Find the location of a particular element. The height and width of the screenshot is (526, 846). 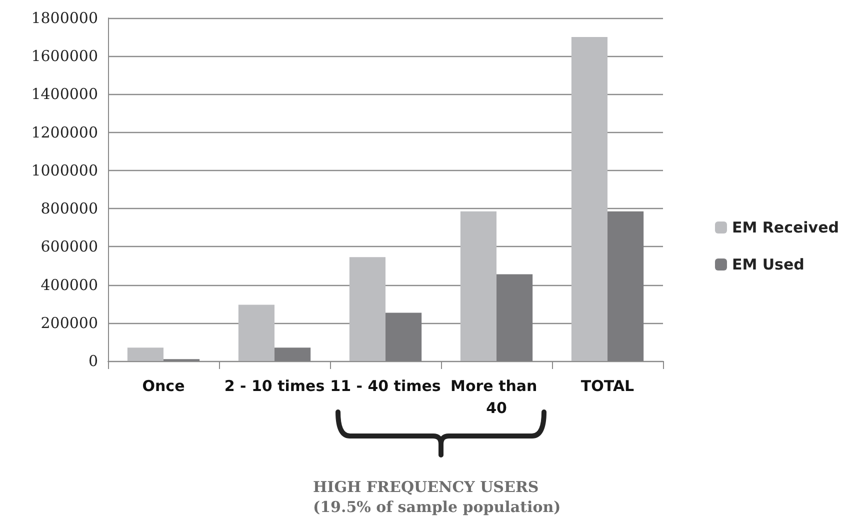

y-tick-label: 1600000 is located at coordinates (64, 56).